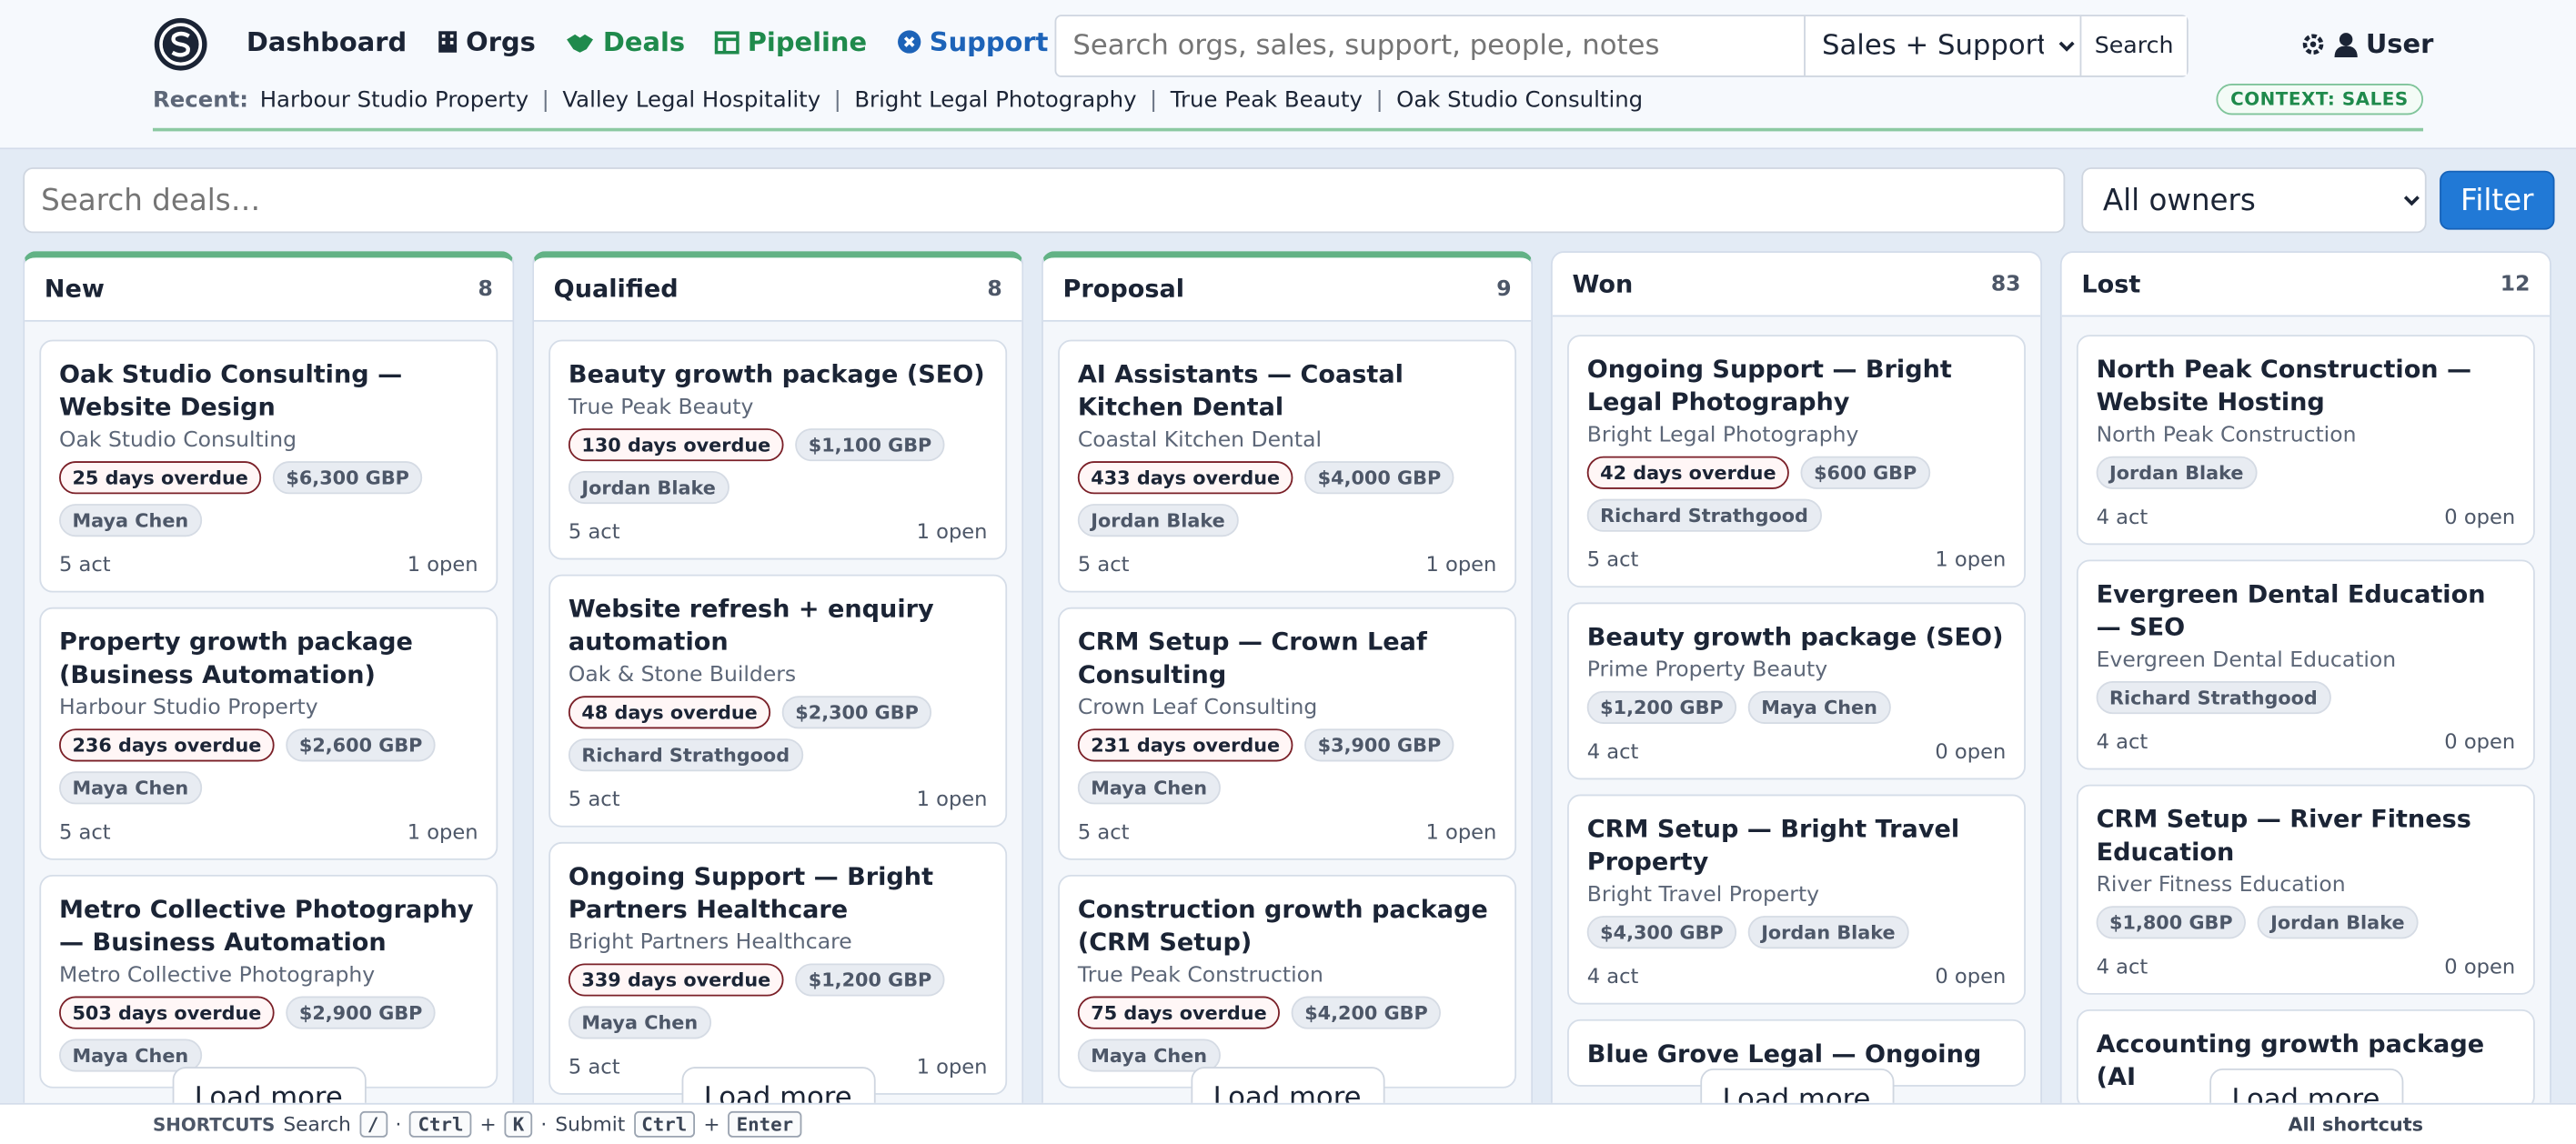 The height and width of the screenshot is (1144, 2576). Describe the element at coordinates (1796, 932) in the screenshot. I see `tags: $4,300 GBP Jordan Blake` at that location.